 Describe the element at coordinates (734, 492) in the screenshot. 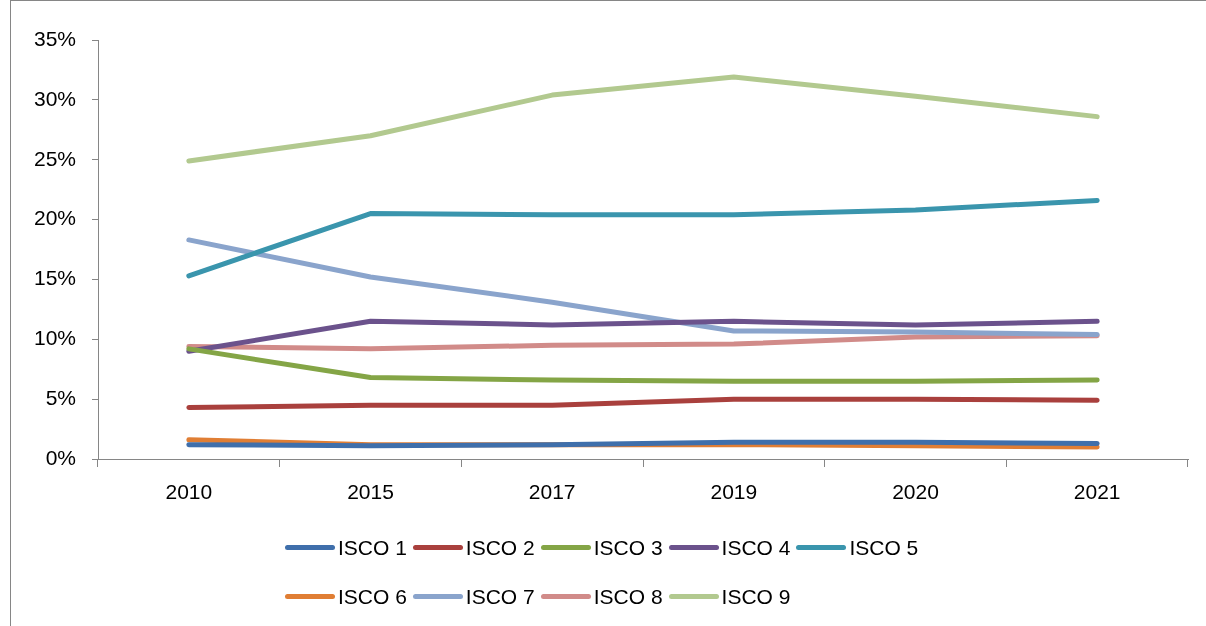

I see `x-tick-label: 2019` at that location.